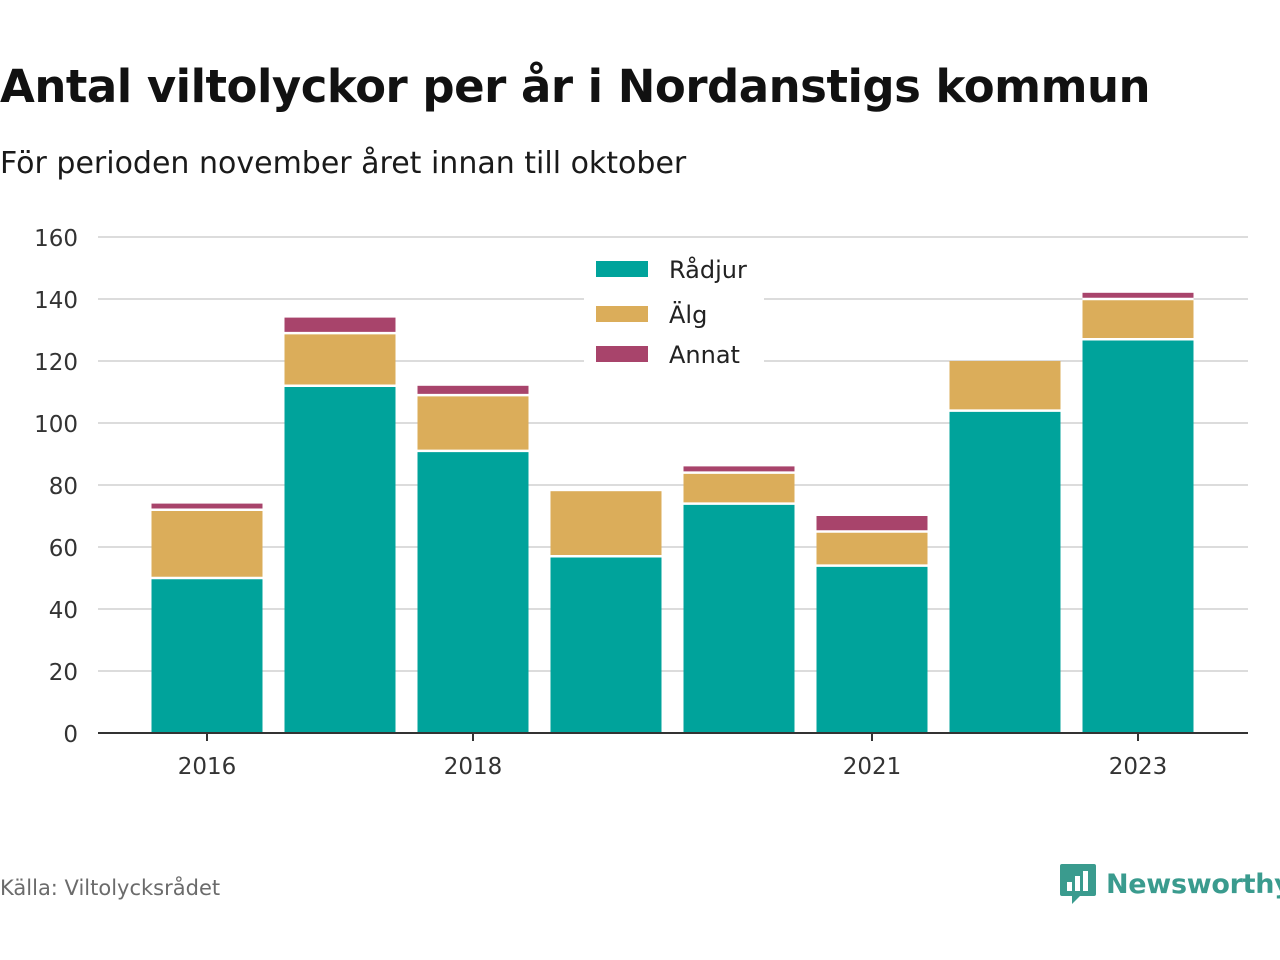 This screenshot has width=1280, height=960. I want to click on brand-logo: Newsworthy, so click(1169, 884).